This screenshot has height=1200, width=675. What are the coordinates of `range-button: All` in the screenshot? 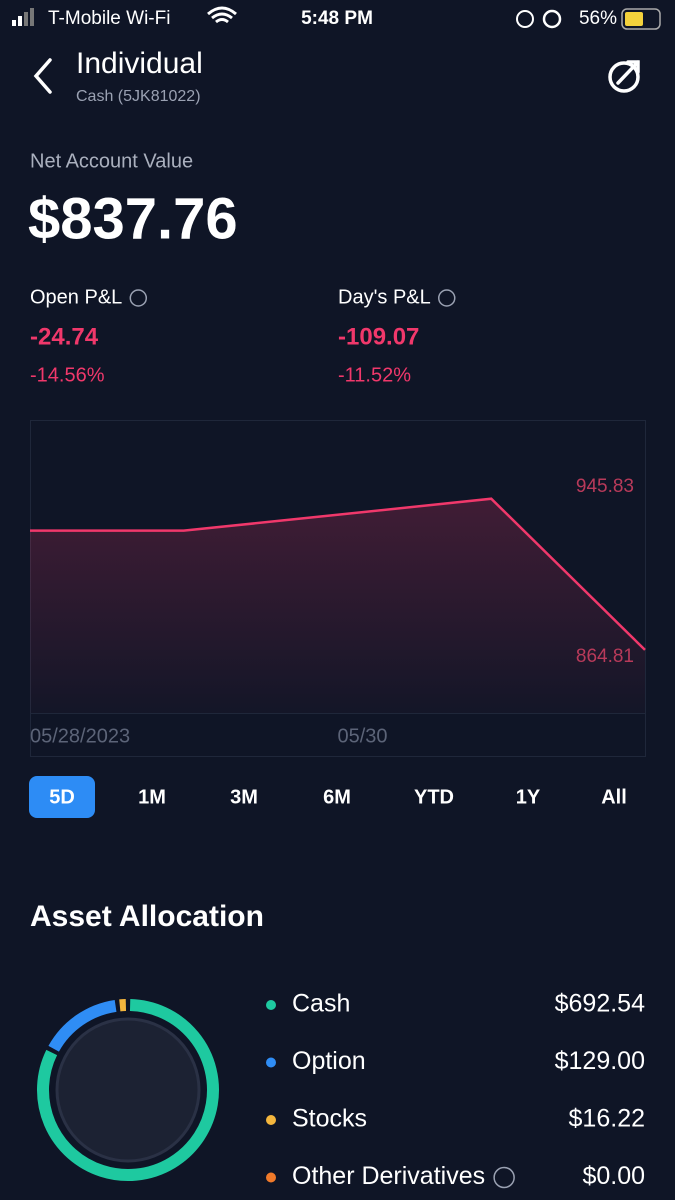 It's located at (614, 797).